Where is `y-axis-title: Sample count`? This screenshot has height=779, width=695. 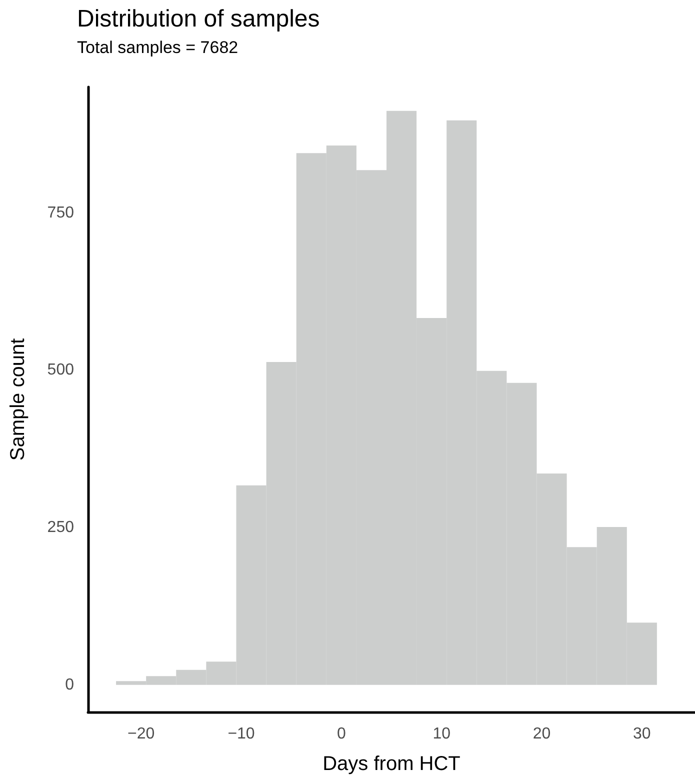 y-axis-title: Sample count is located at coordinates (18, 399).